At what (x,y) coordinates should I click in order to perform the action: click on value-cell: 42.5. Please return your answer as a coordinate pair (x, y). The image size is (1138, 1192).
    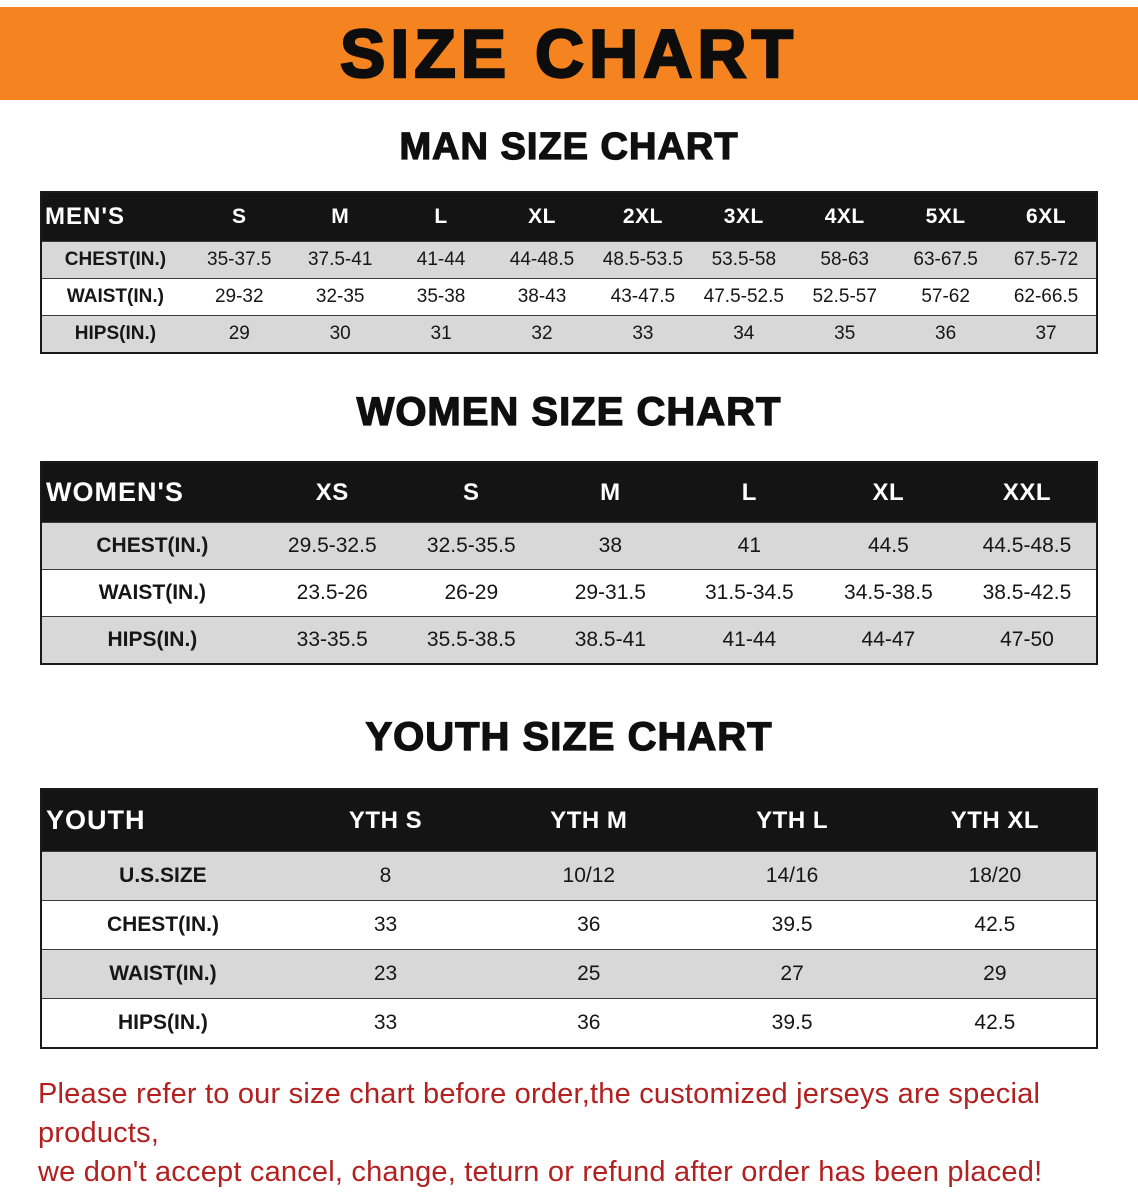
    Looking at the image, I should click on (995, 1023).